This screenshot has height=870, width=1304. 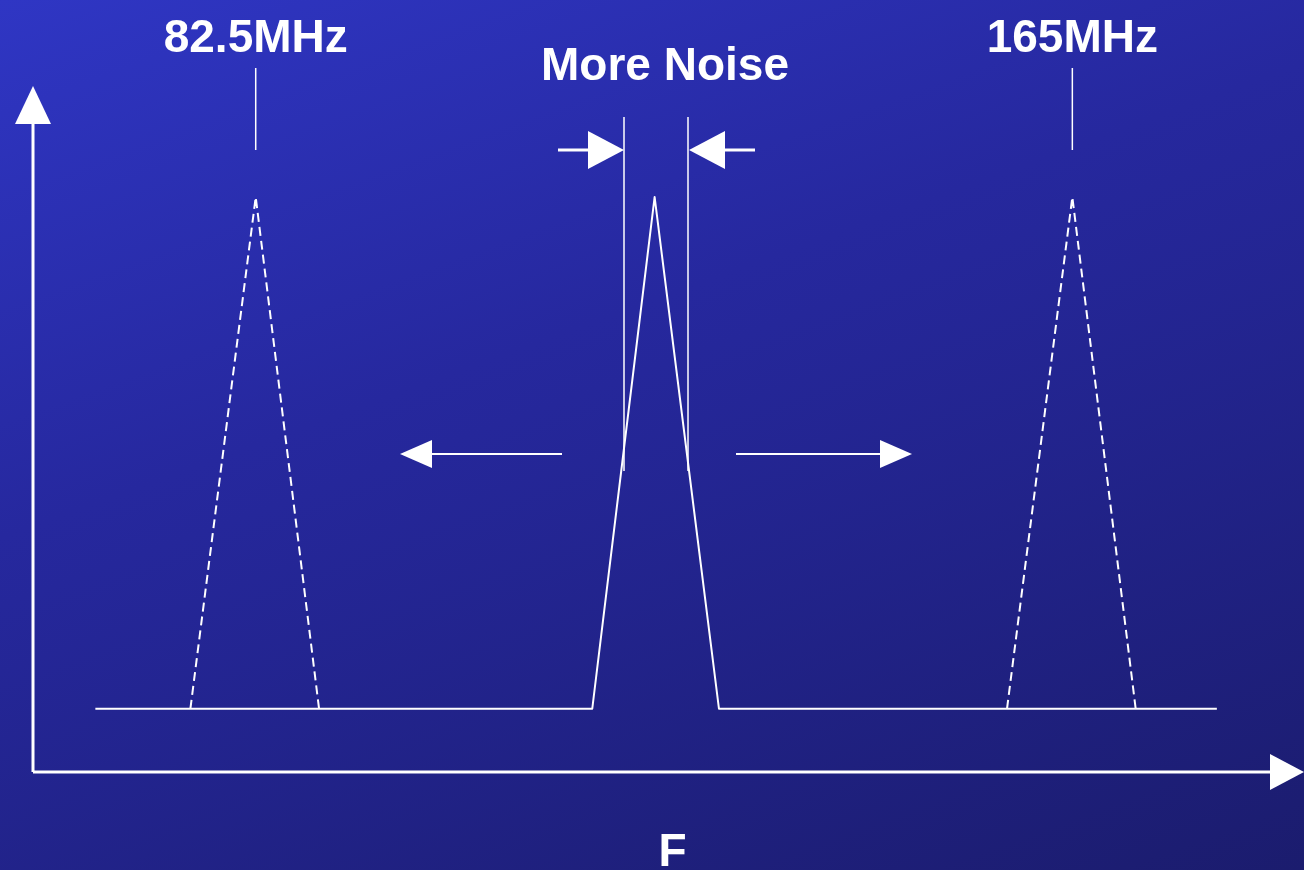 I want to click on x-axis-title: F, so click(x=672, y=847).